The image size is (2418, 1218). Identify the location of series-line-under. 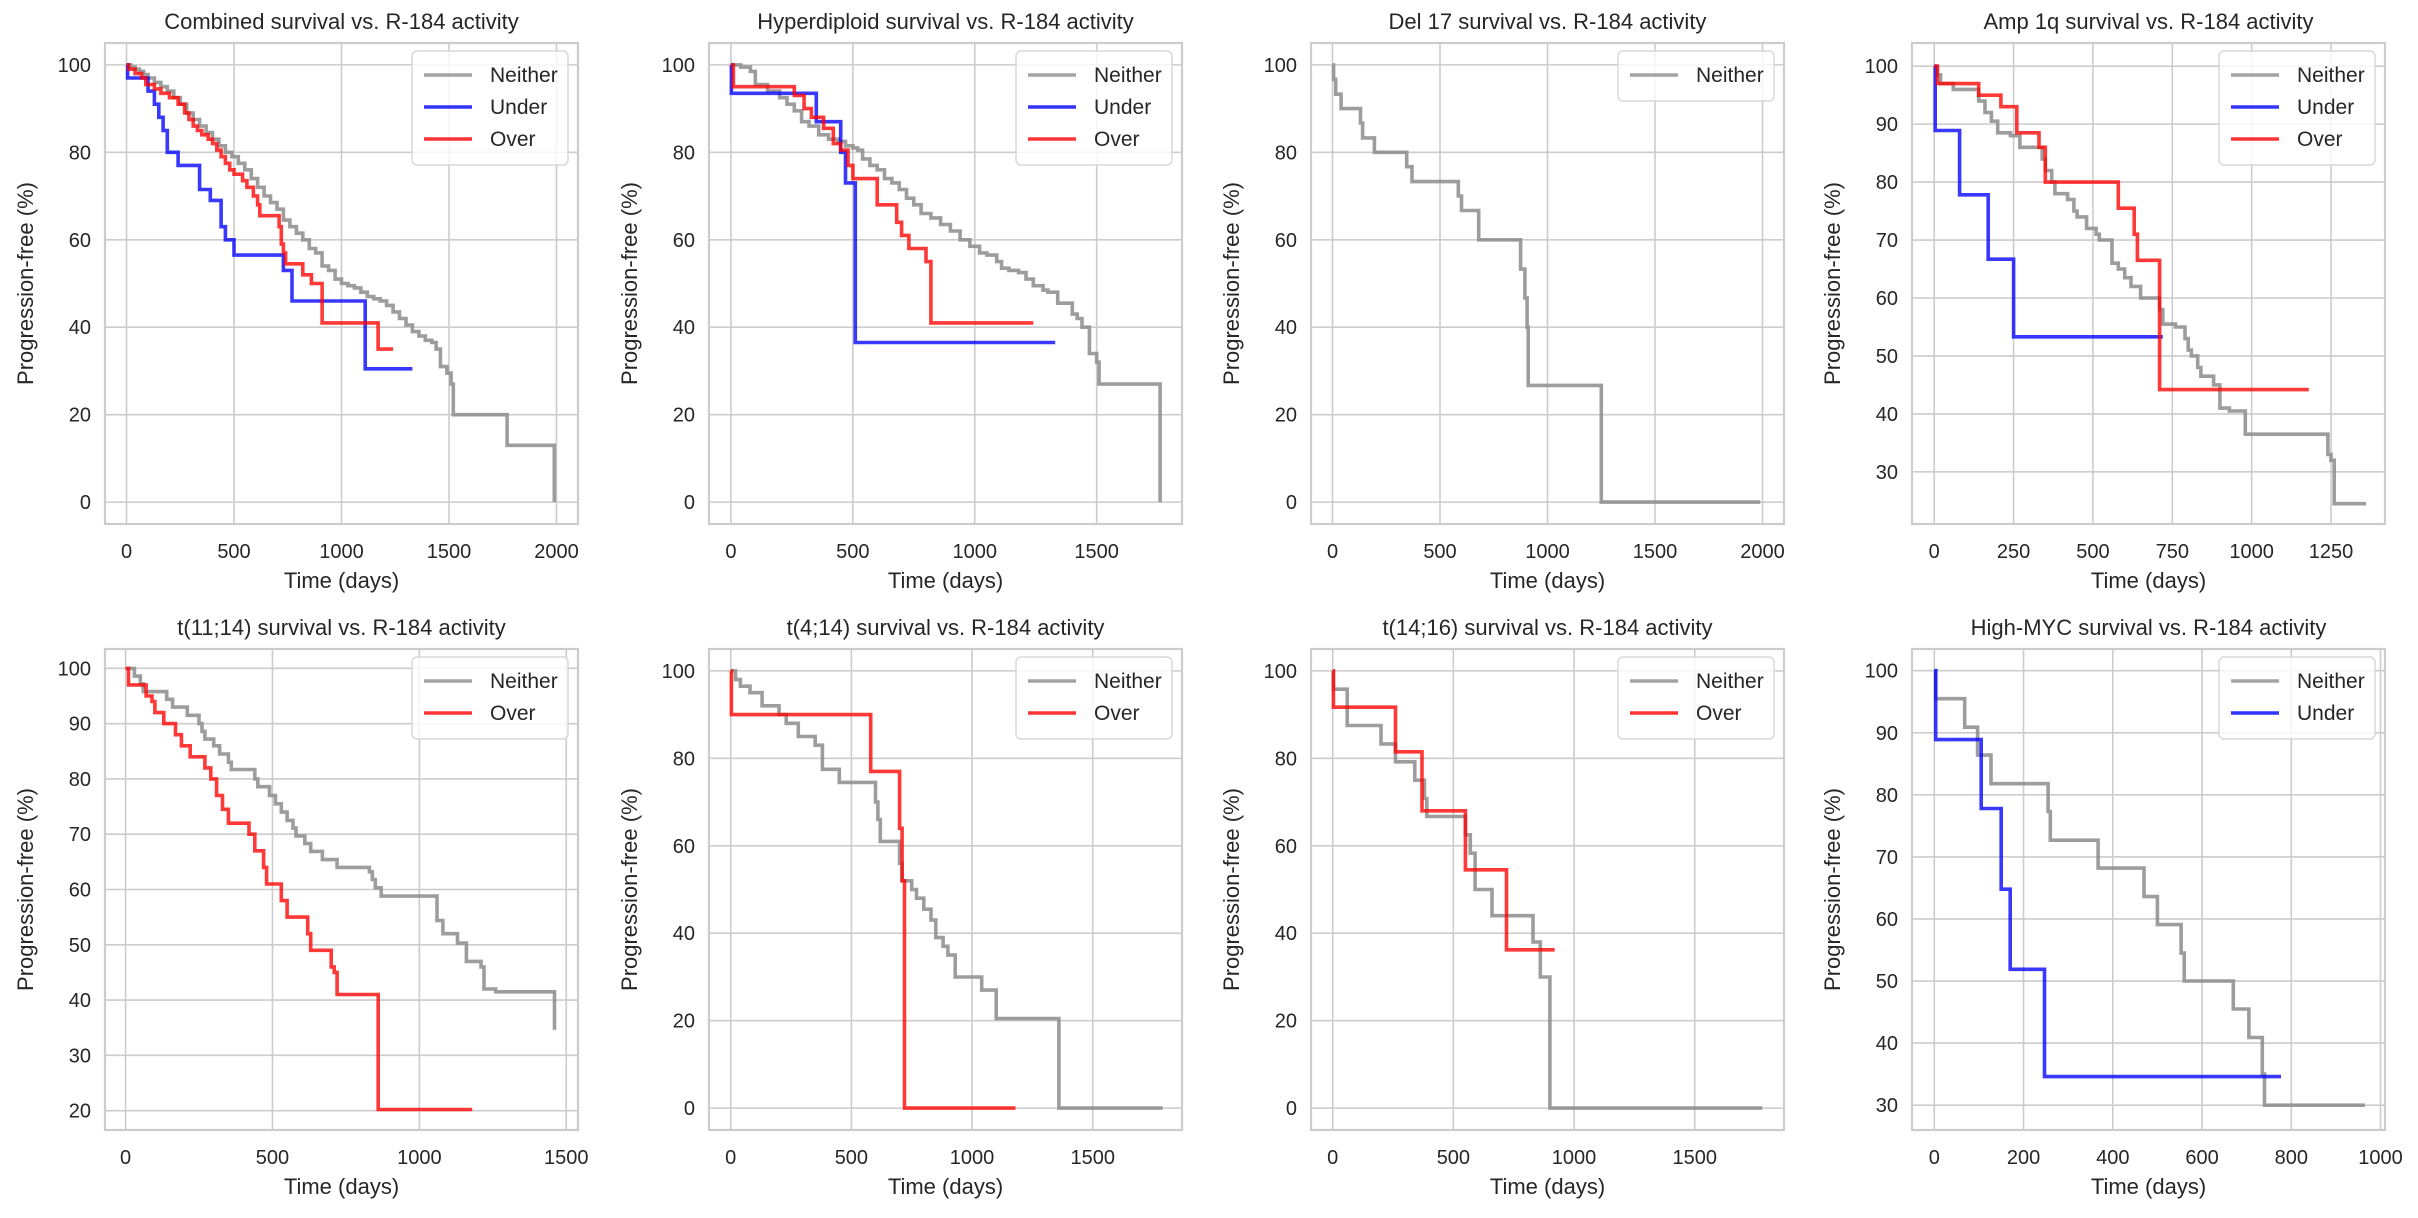
(2107, 873).